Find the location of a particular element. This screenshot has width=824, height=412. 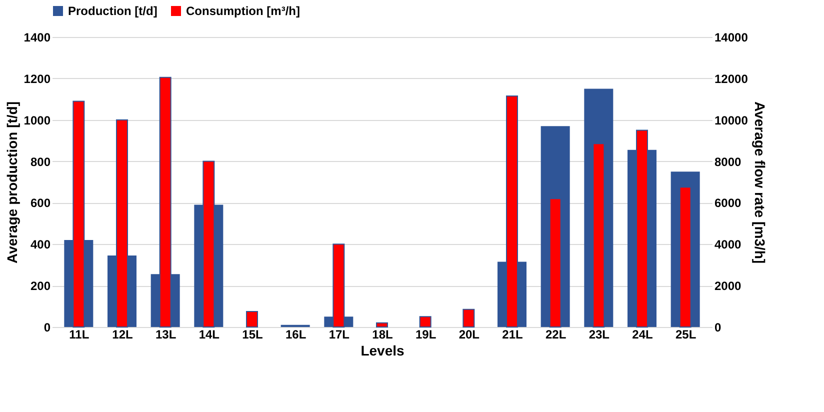

y-tick-label: 1000 is located at coordinates (37, 120).